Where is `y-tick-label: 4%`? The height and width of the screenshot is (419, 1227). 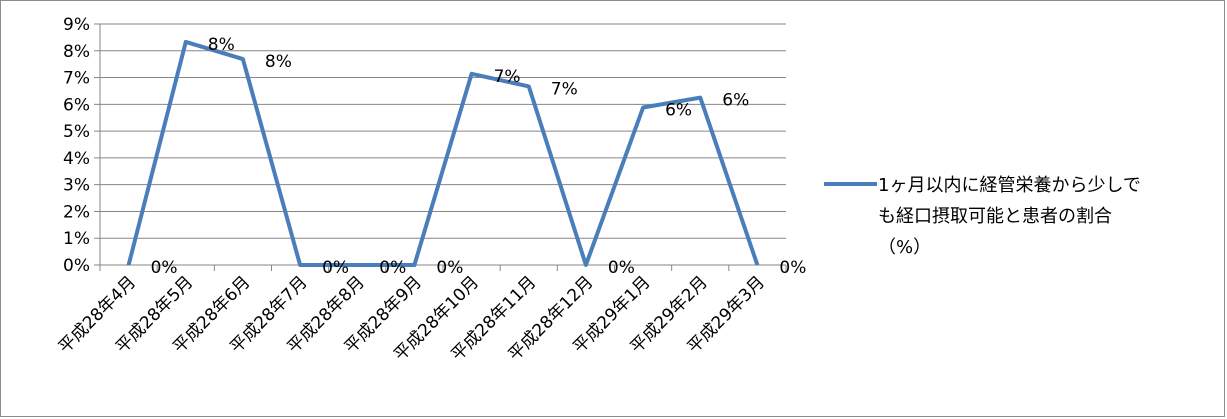
y-tick-label: 4% is located at coordinates (76, 159).